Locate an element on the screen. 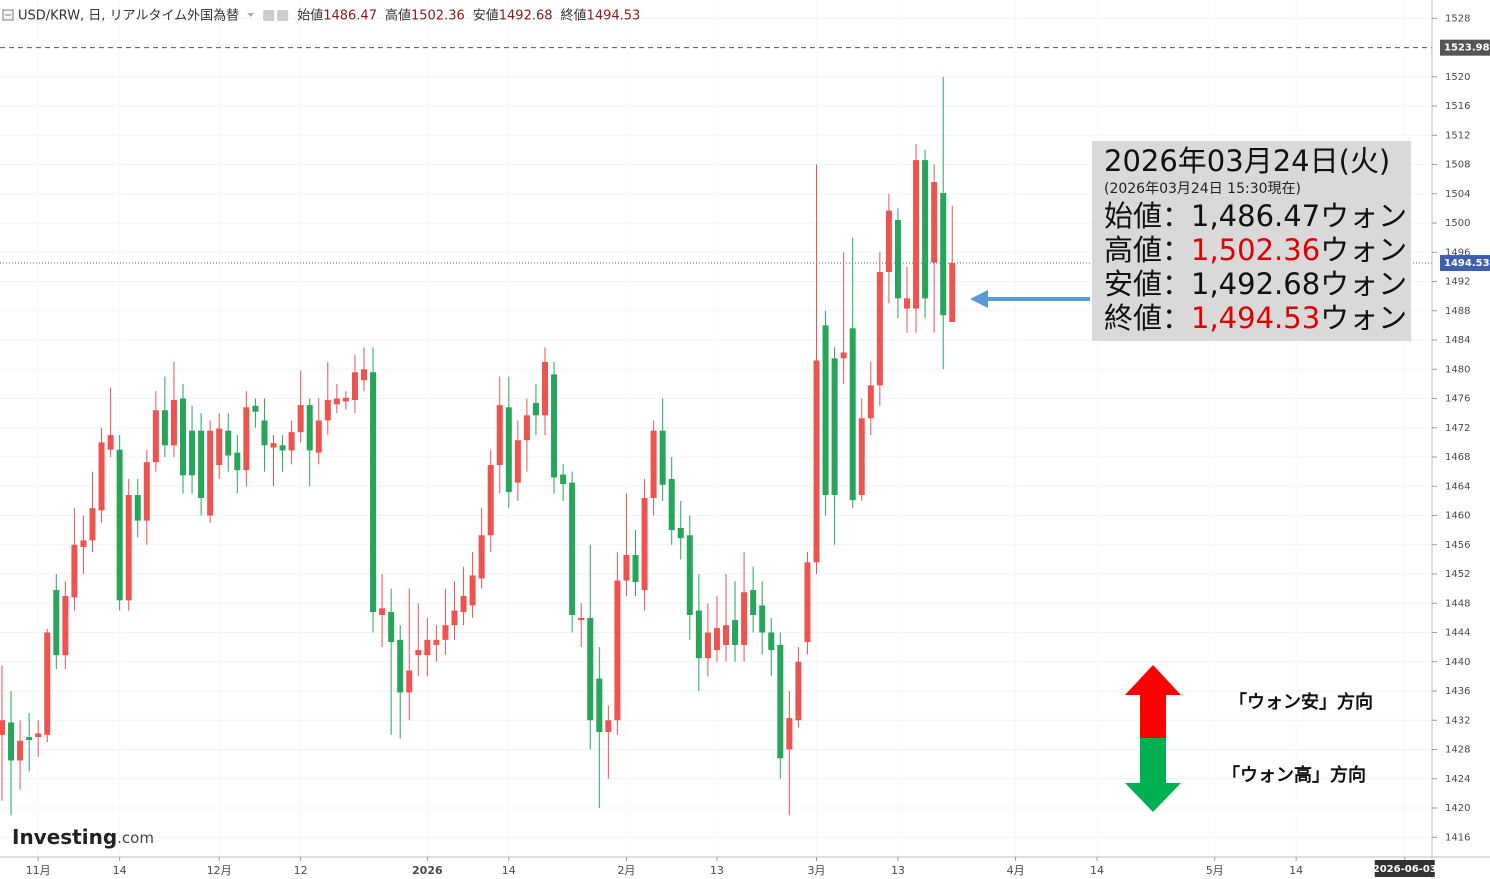 Image resolution: width=1490 pixels, height=879 pixels. x-tick-label: 11月 is located at coordinates (38, 870).